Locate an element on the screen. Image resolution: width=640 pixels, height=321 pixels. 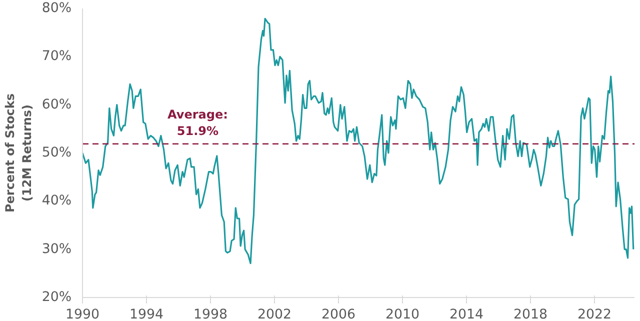
ref-line-label: Average: 51.9% is located at coordinates (198, 122).